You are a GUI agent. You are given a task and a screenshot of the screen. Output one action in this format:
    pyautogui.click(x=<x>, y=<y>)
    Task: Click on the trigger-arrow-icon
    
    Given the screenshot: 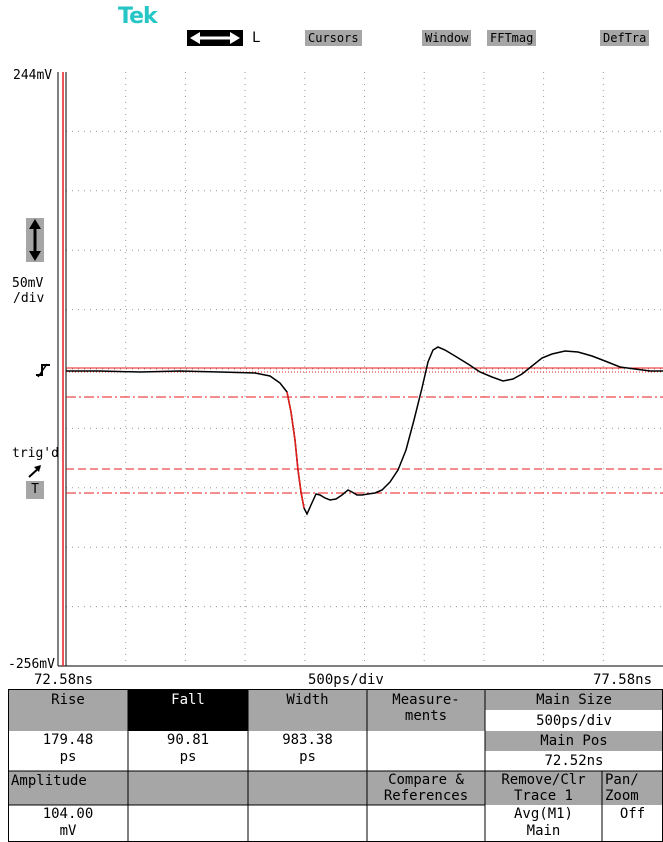 What is the action you would take?
    pyautogui.click(x=35, y=471)
    